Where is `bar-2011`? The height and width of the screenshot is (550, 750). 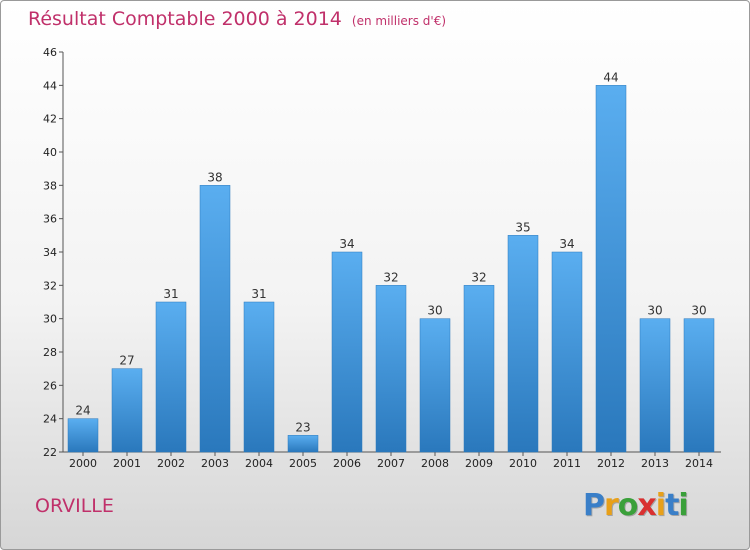
bar-2011 is located at coordinates (567, 352).